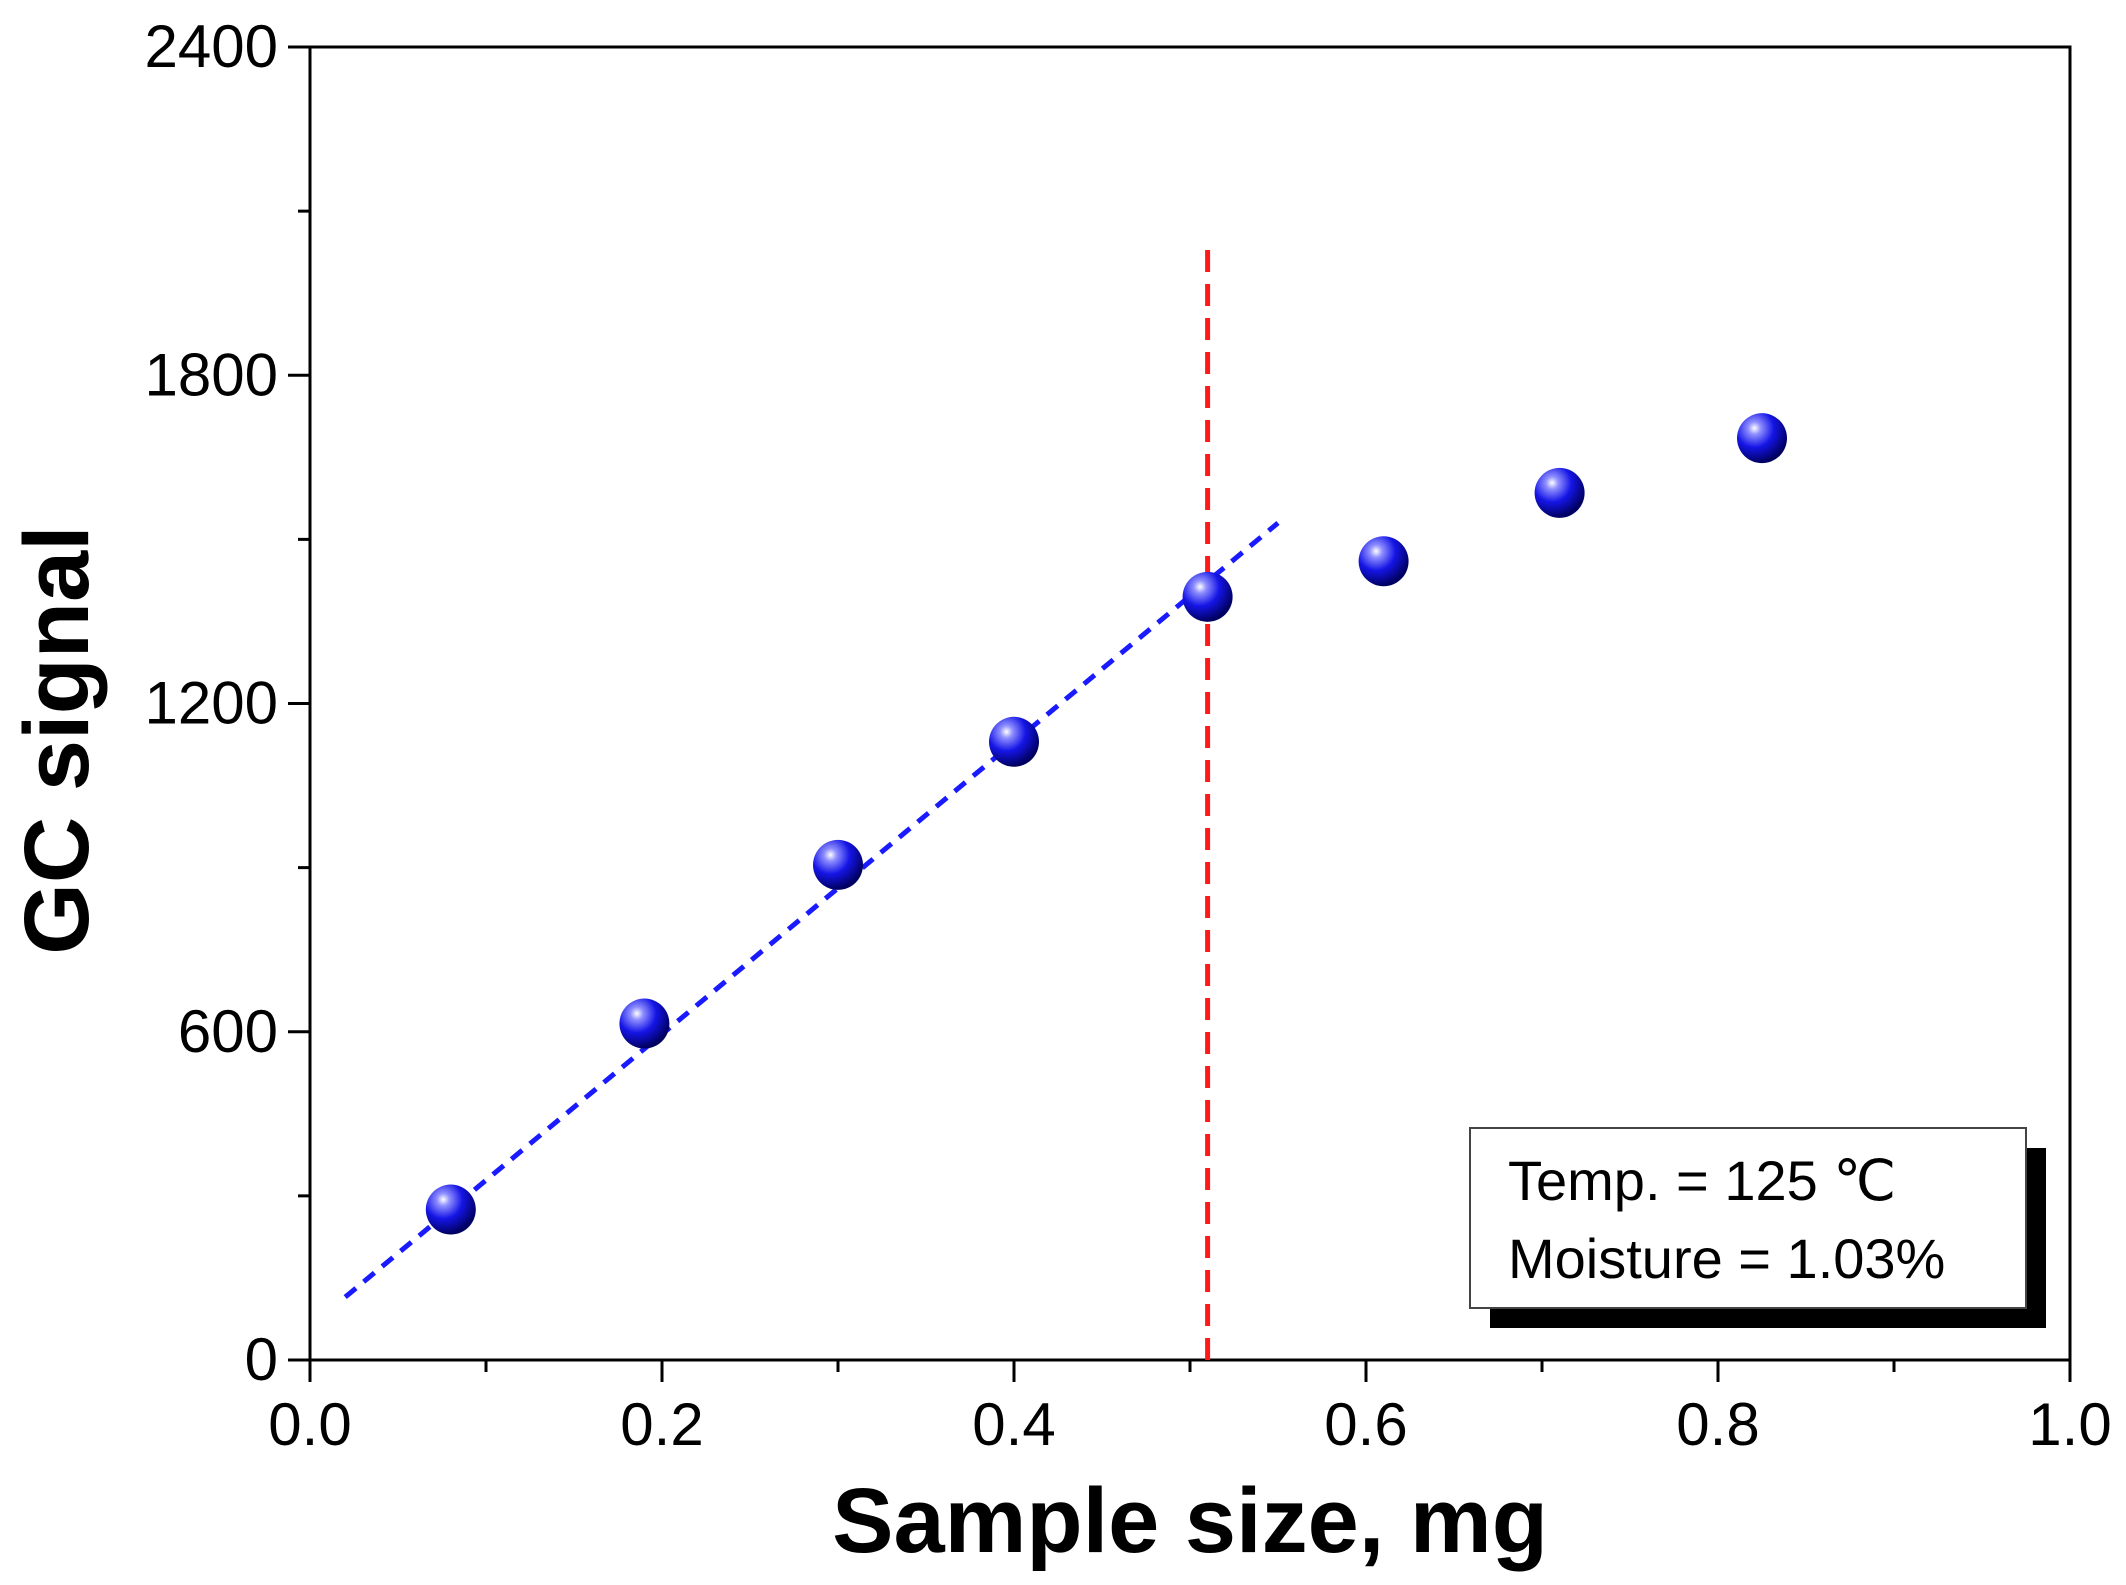  Describe the element at coordinates (57, 739) in the screenshot. I see `y-axis-title: GC signal` at that location.